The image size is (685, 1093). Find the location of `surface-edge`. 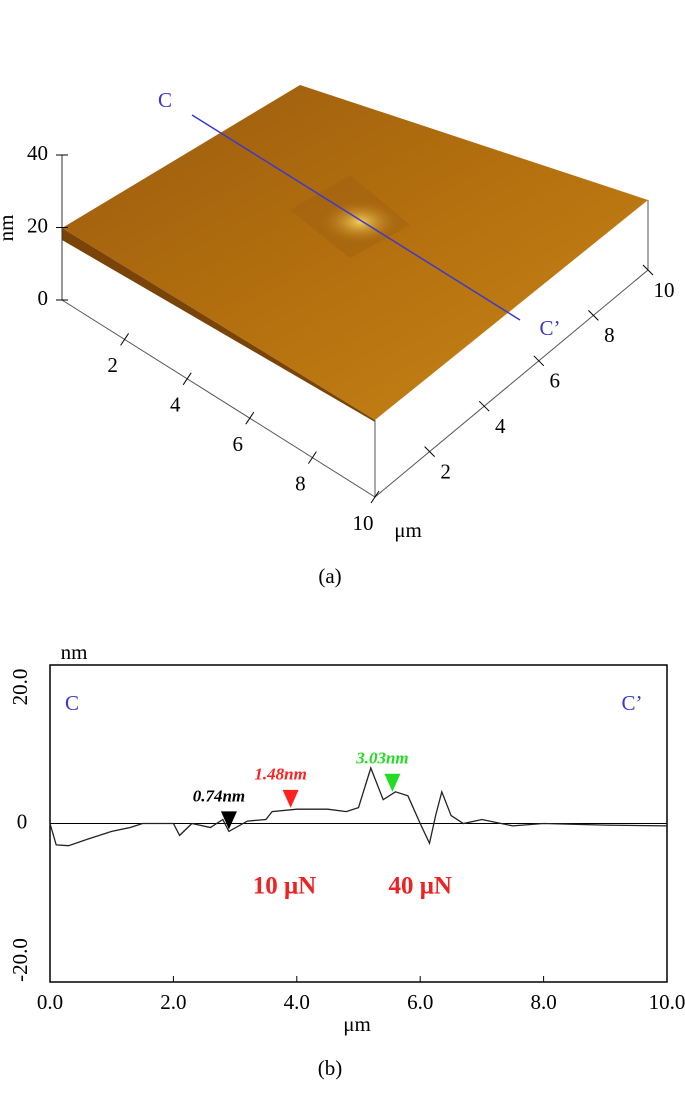

surface-edge is located at coordinates (218, 325).